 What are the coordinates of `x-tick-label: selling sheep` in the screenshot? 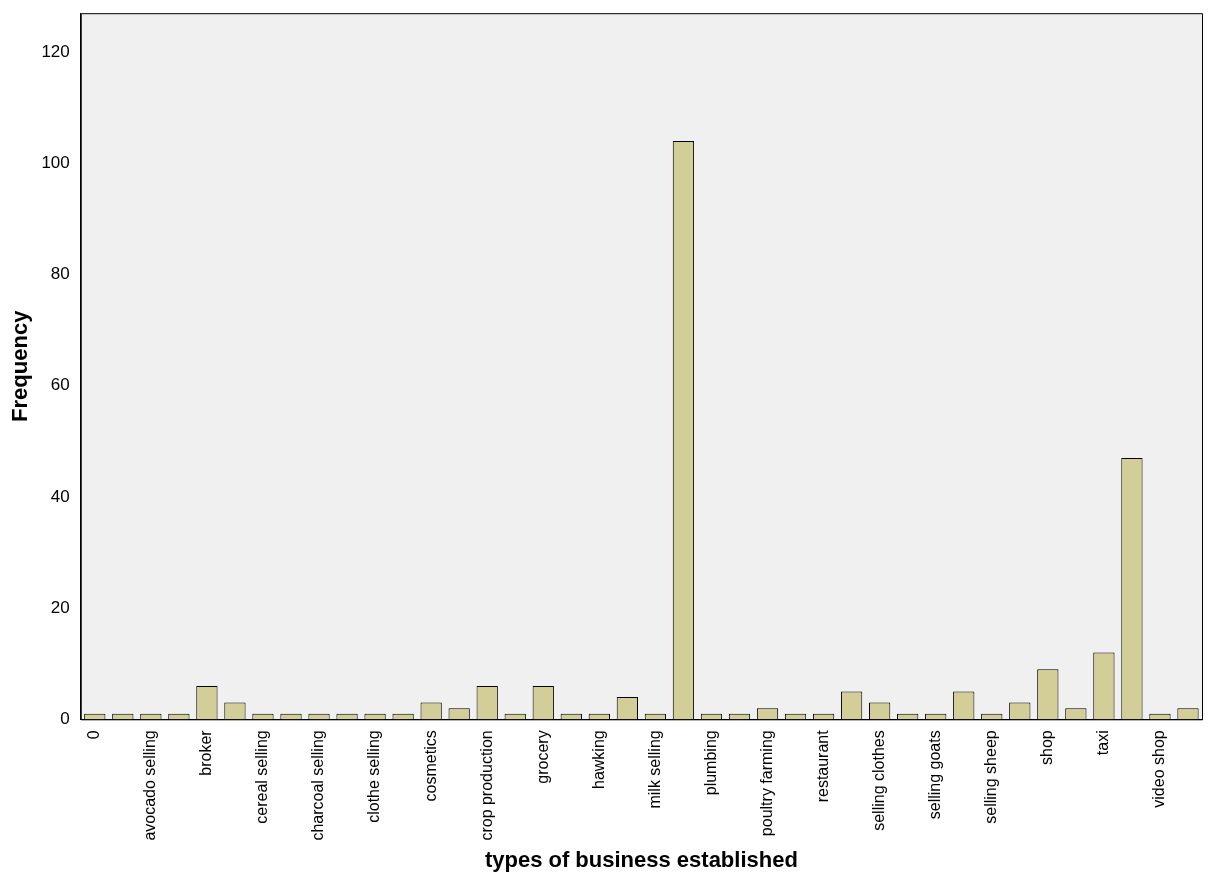 It's located at (991, 777).